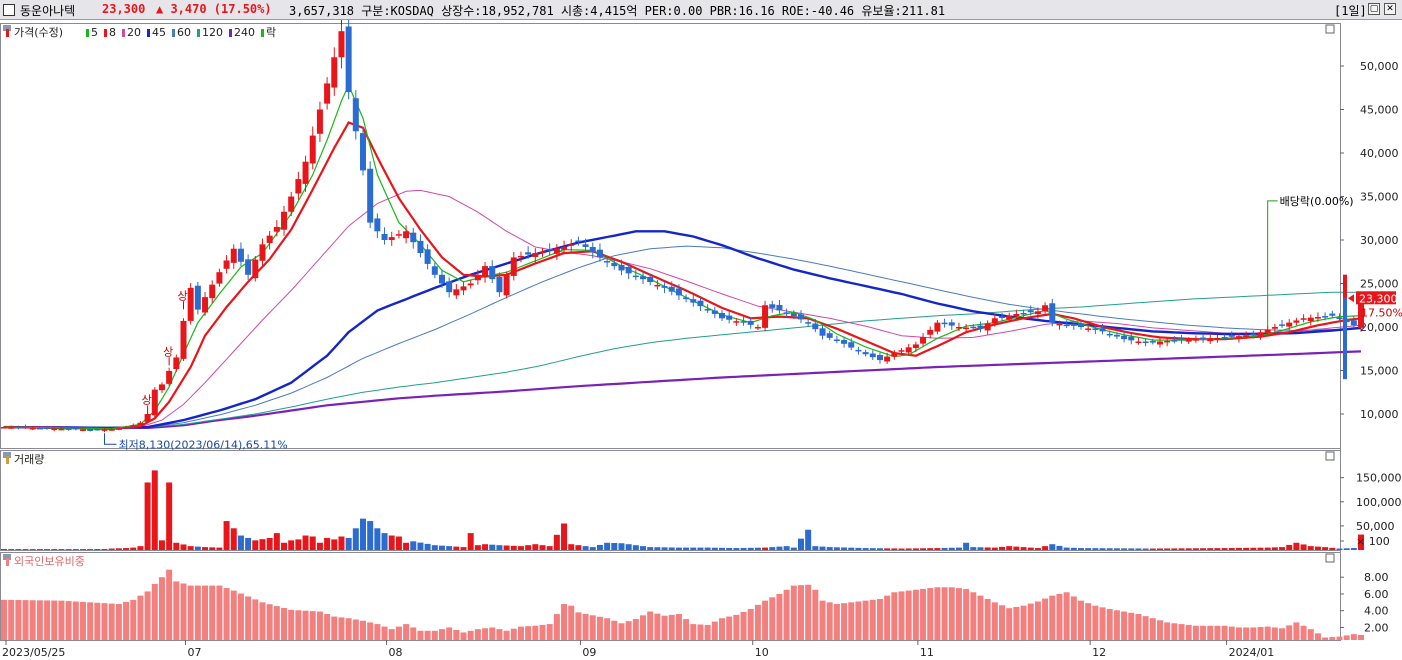 Image resolution: width=1402 pixels, height=660 pixels. Describe the element at coordinates (1252, 652) in the screenshot. I see `x-tick-label: 2024/01` at that location.